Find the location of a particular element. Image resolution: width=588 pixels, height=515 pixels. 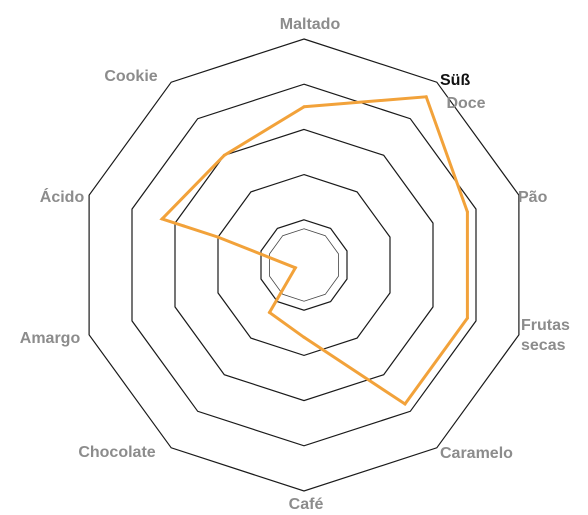

axis-label-6: Chocolate is located at coordinates (116, 452).